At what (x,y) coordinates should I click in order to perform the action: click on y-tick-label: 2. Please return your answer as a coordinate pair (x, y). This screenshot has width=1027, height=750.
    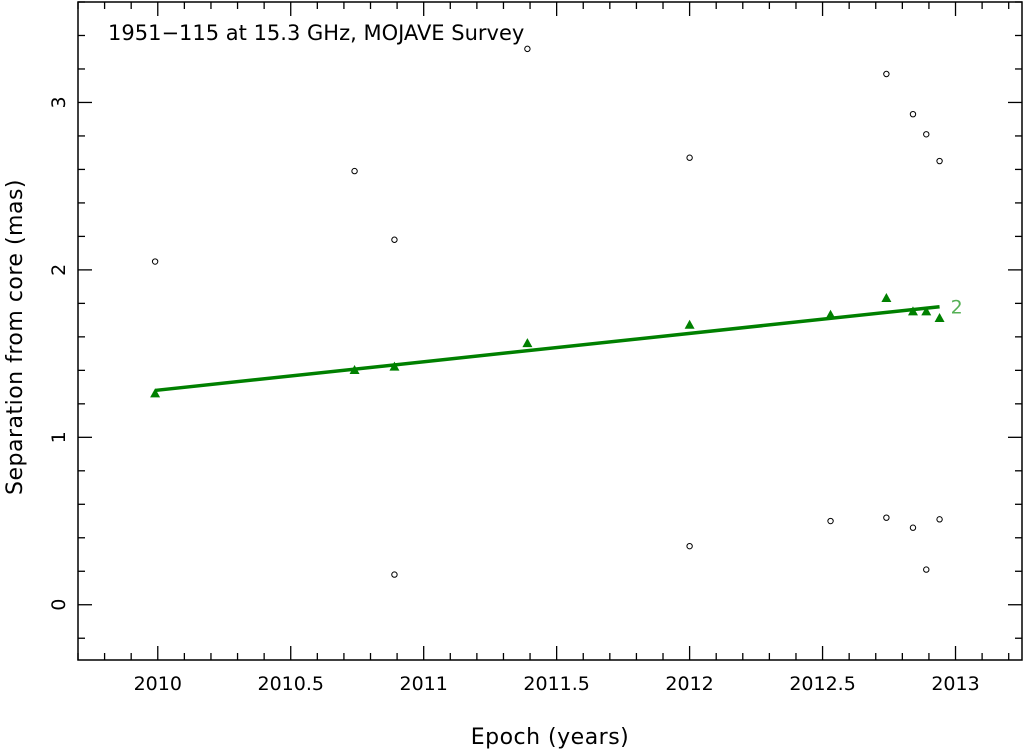
    Looking at the image, I should click on (59, 270).